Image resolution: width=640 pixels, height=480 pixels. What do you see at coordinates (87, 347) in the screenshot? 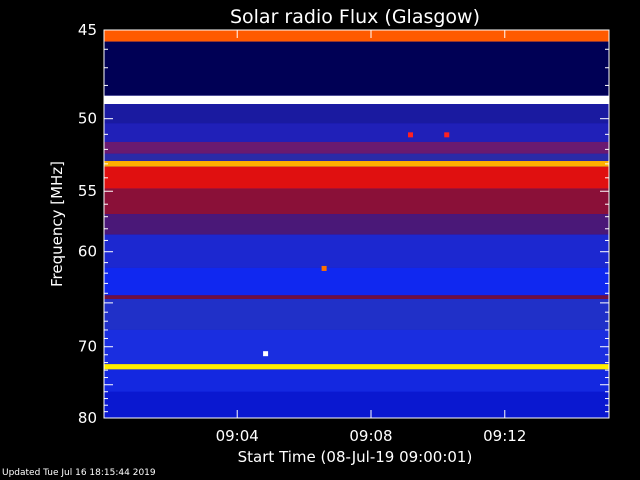
I see `y-tick-label: 70` at bounding box center [87, 347].